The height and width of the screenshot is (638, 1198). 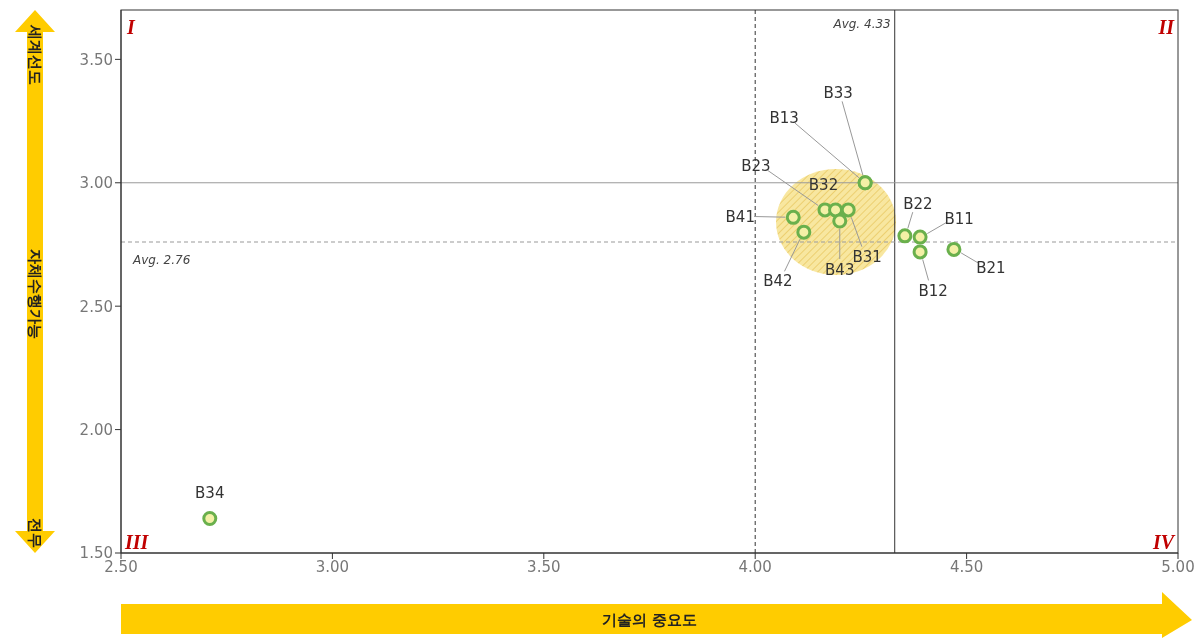 What do you see at coordinates (933, 290) in the screenshot?
I see `annotation: B12` at bounding box center [933, 290].